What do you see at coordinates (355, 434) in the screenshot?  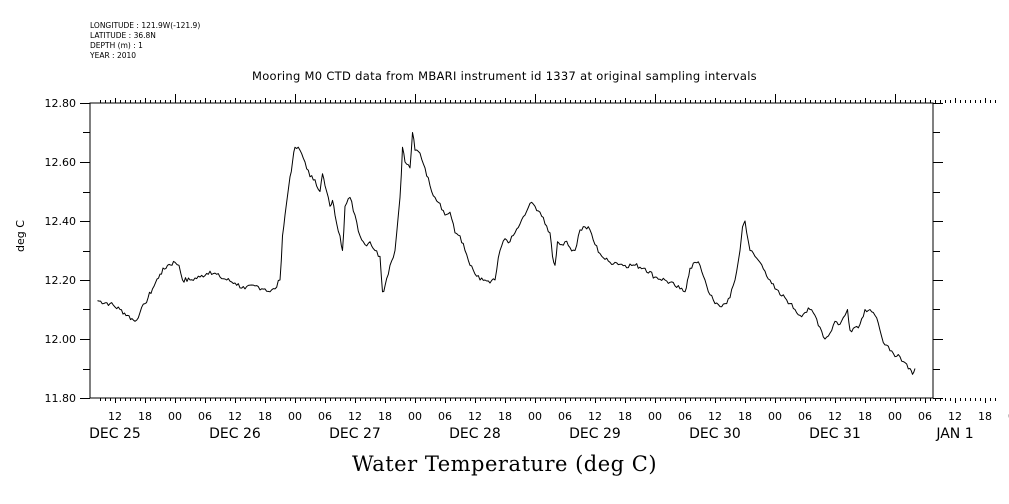 I see `x-day-label: DEC 27` at bounding box center [355, 434].